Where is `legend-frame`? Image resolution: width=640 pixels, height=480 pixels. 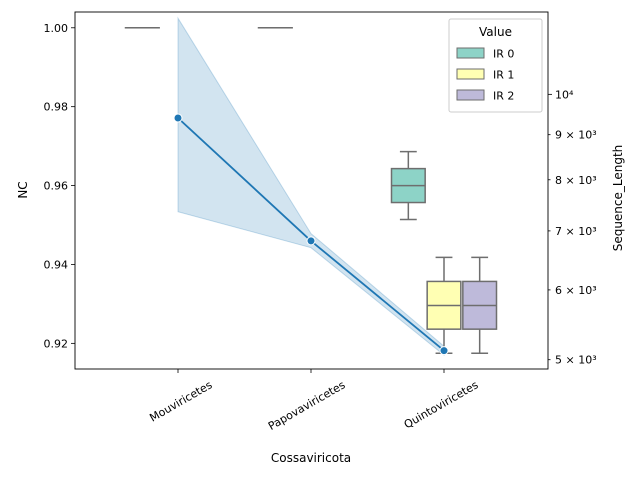 legend-frame is located at coordinates (495, 65).